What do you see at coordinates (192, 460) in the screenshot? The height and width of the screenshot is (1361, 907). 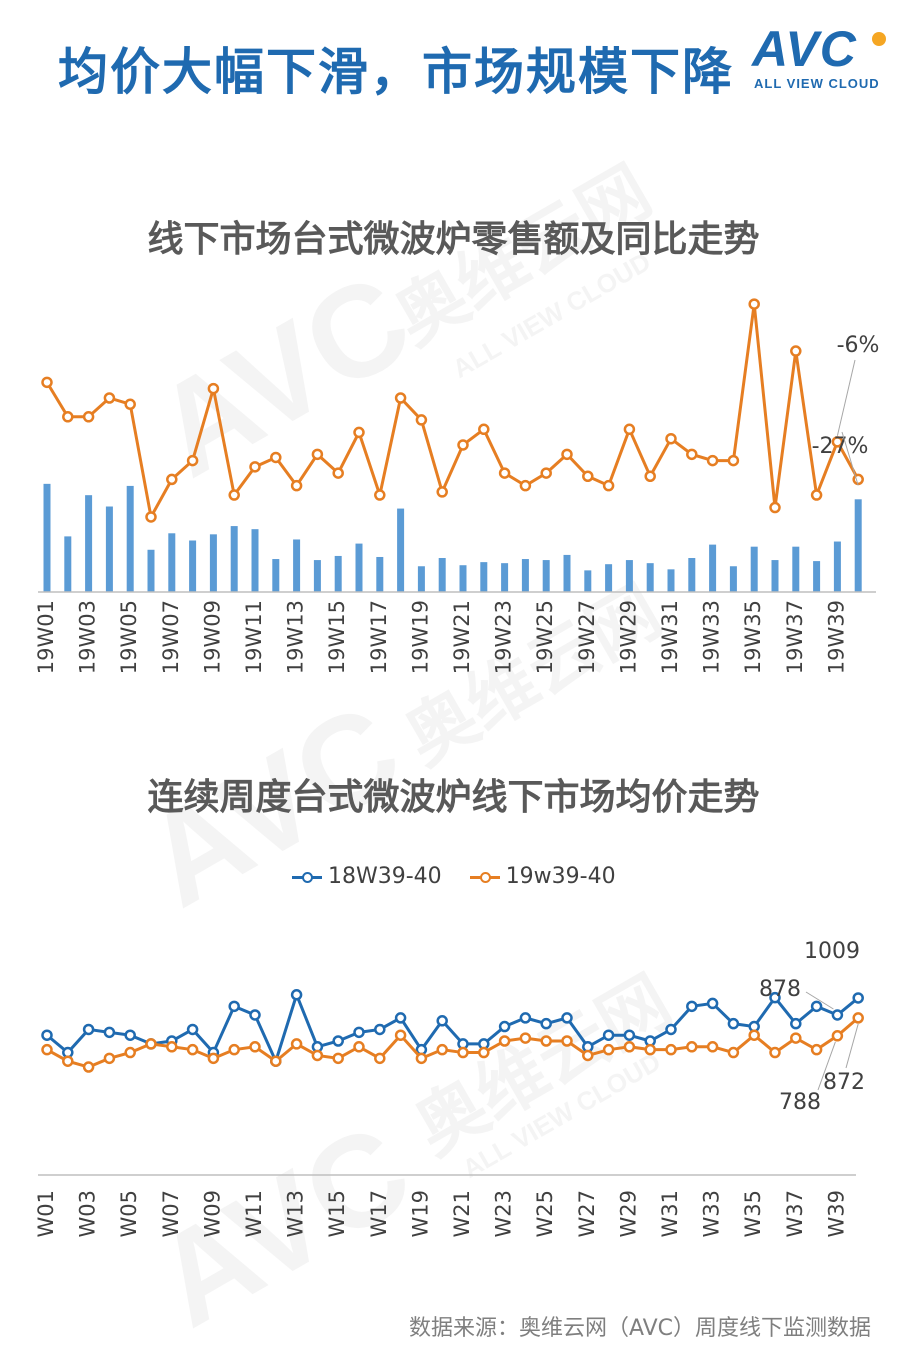 I see `yoy-point-19W08` at bounding box center [192, 460].